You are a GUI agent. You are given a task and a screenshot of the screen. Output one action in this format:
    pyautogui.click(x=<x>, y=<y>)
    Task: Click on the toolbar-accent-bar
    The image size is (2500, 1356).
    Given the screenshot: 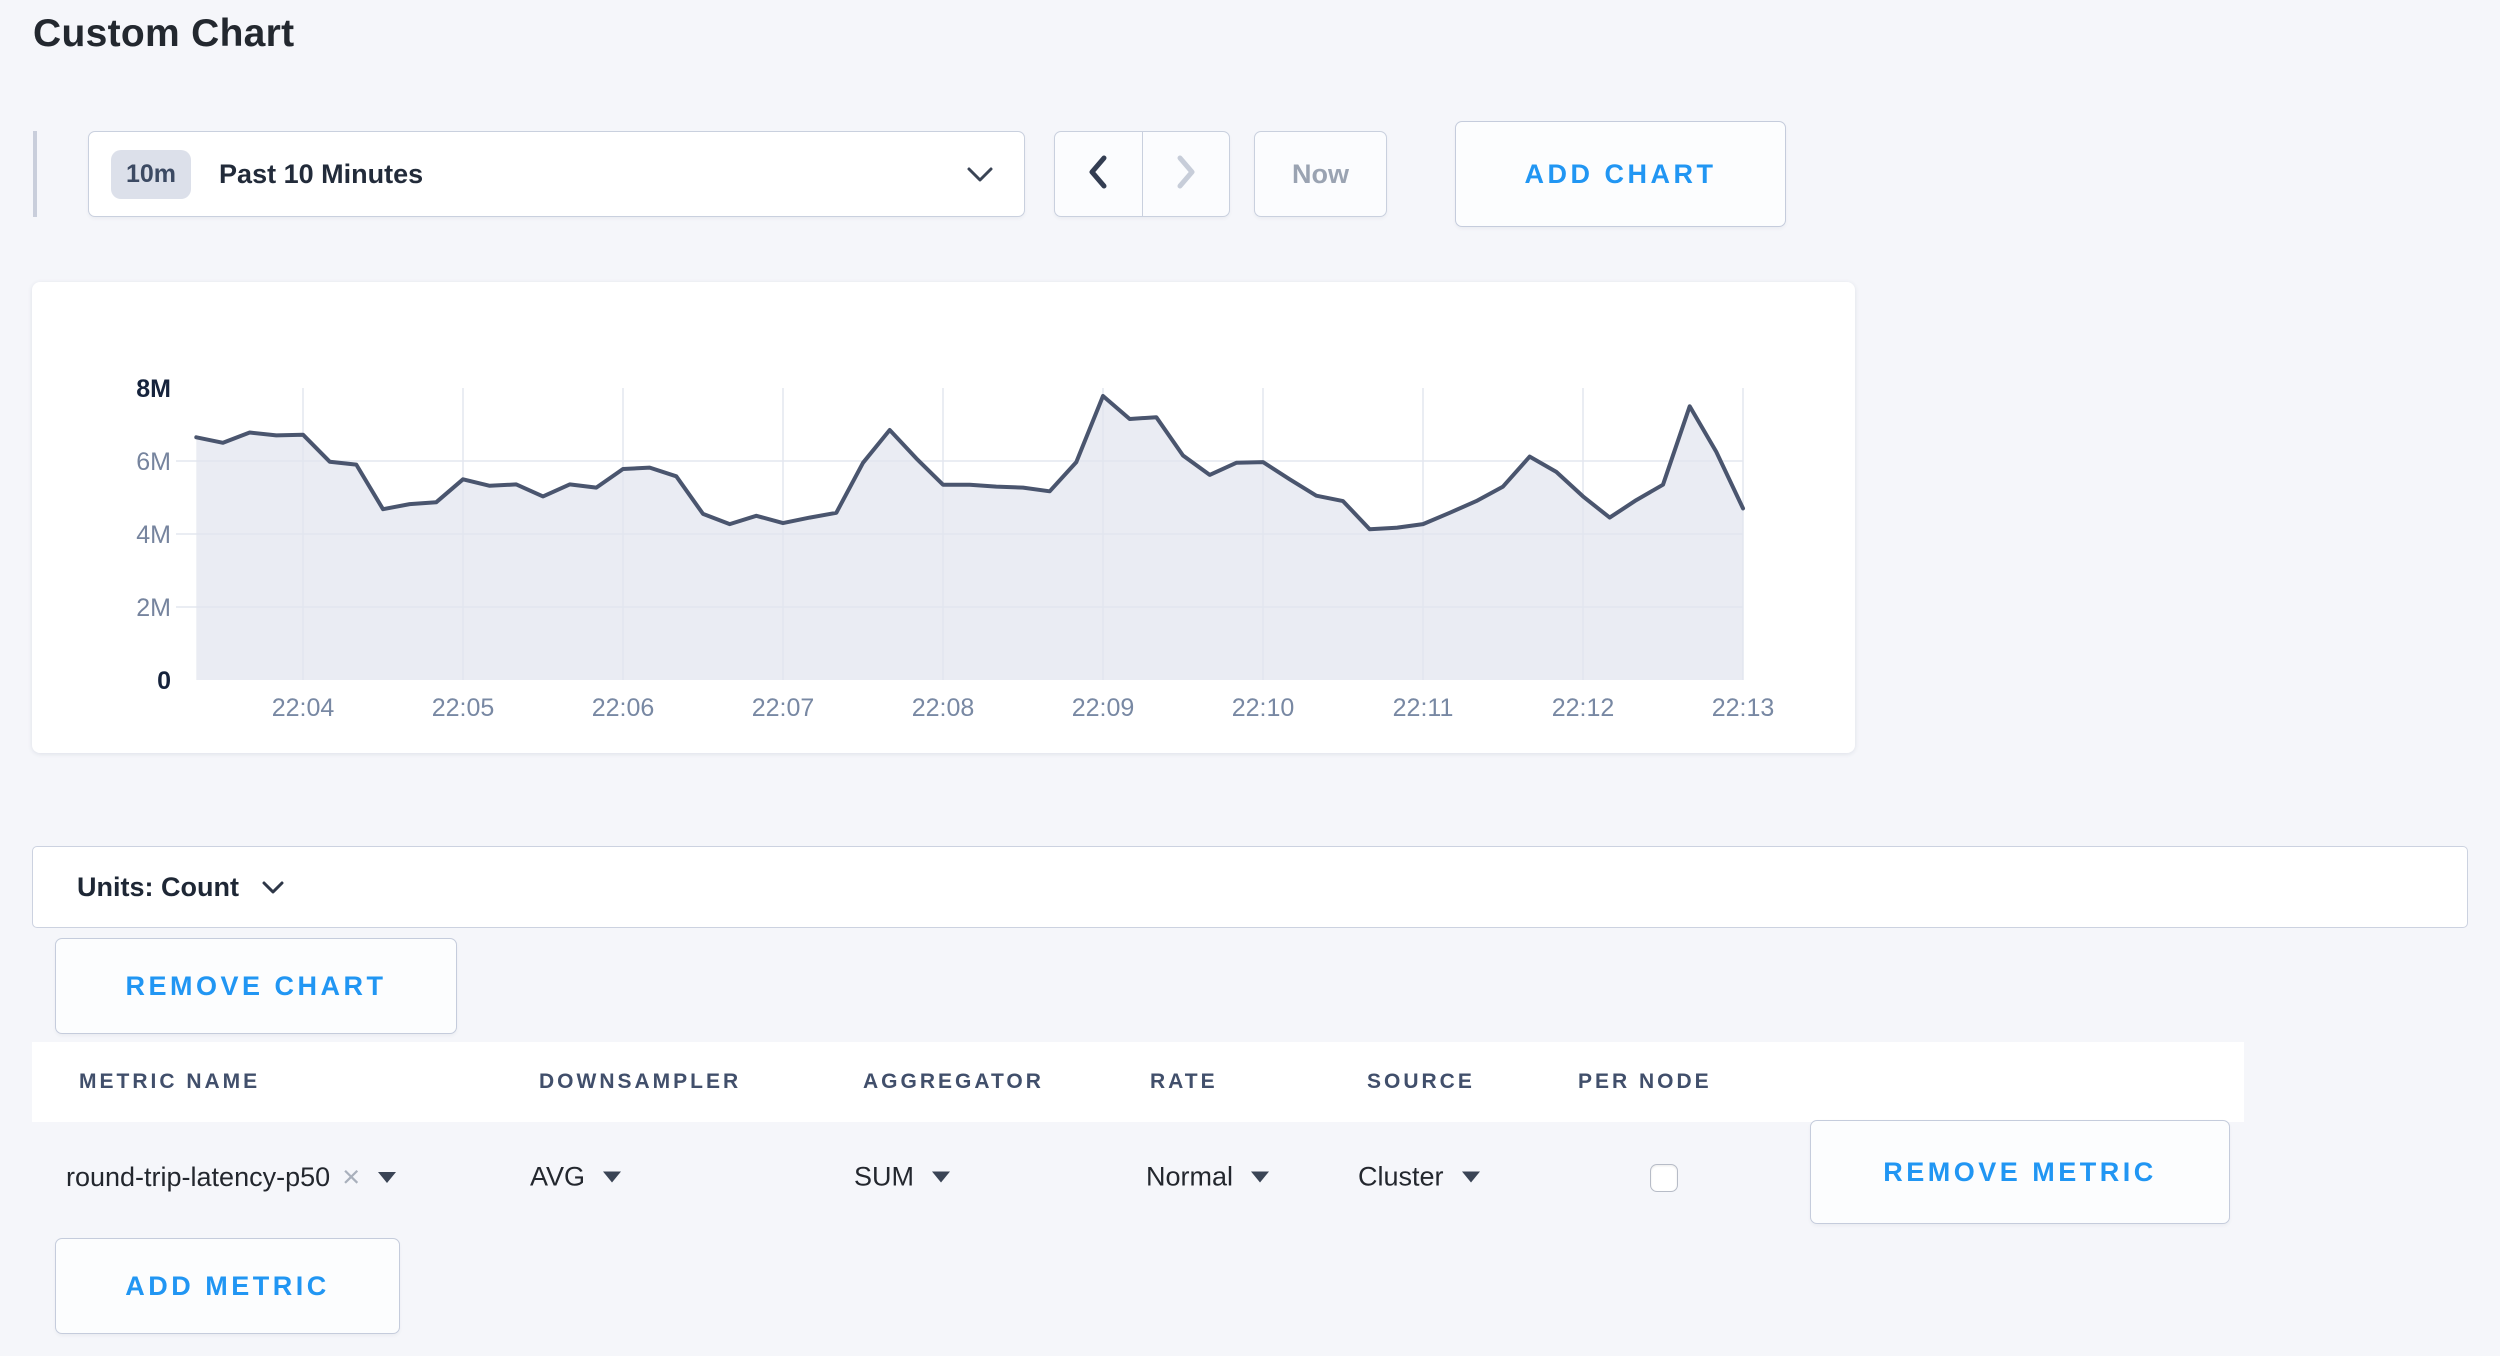 What is the action you would take?
    pyautogui.click(x=35, y=174)
    